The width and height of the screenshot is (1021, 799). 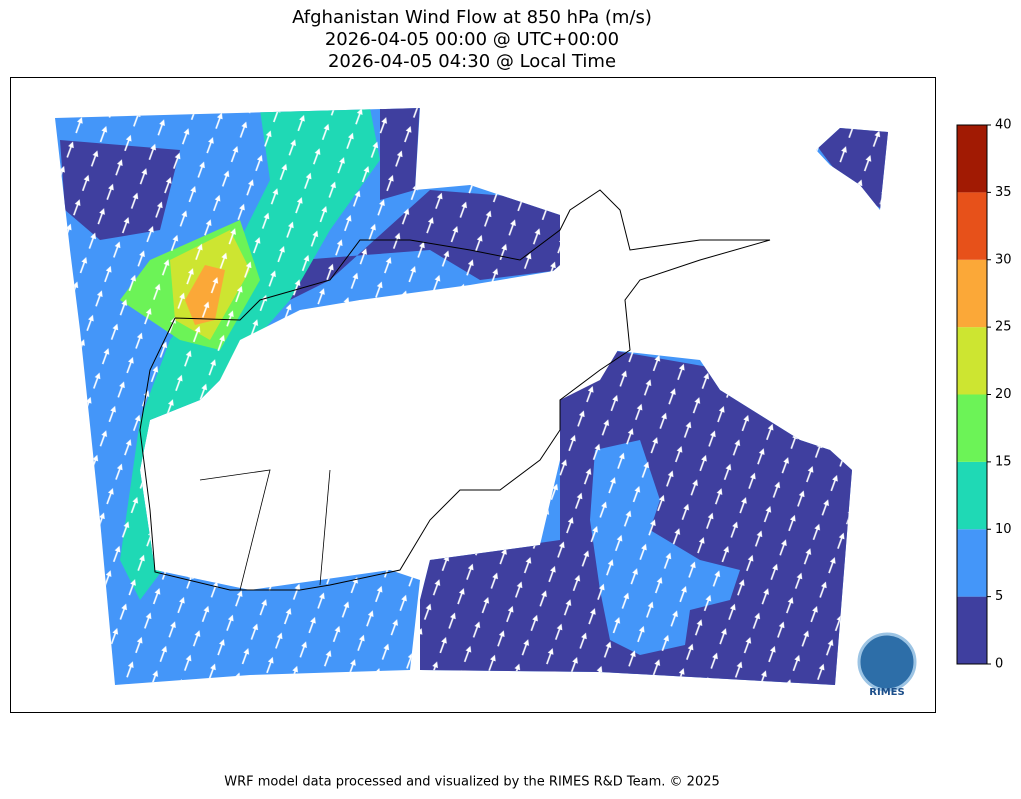 I want to click on title-line: 2026-04-05 04:30 @ Local Time, so click(x=472, y=61).